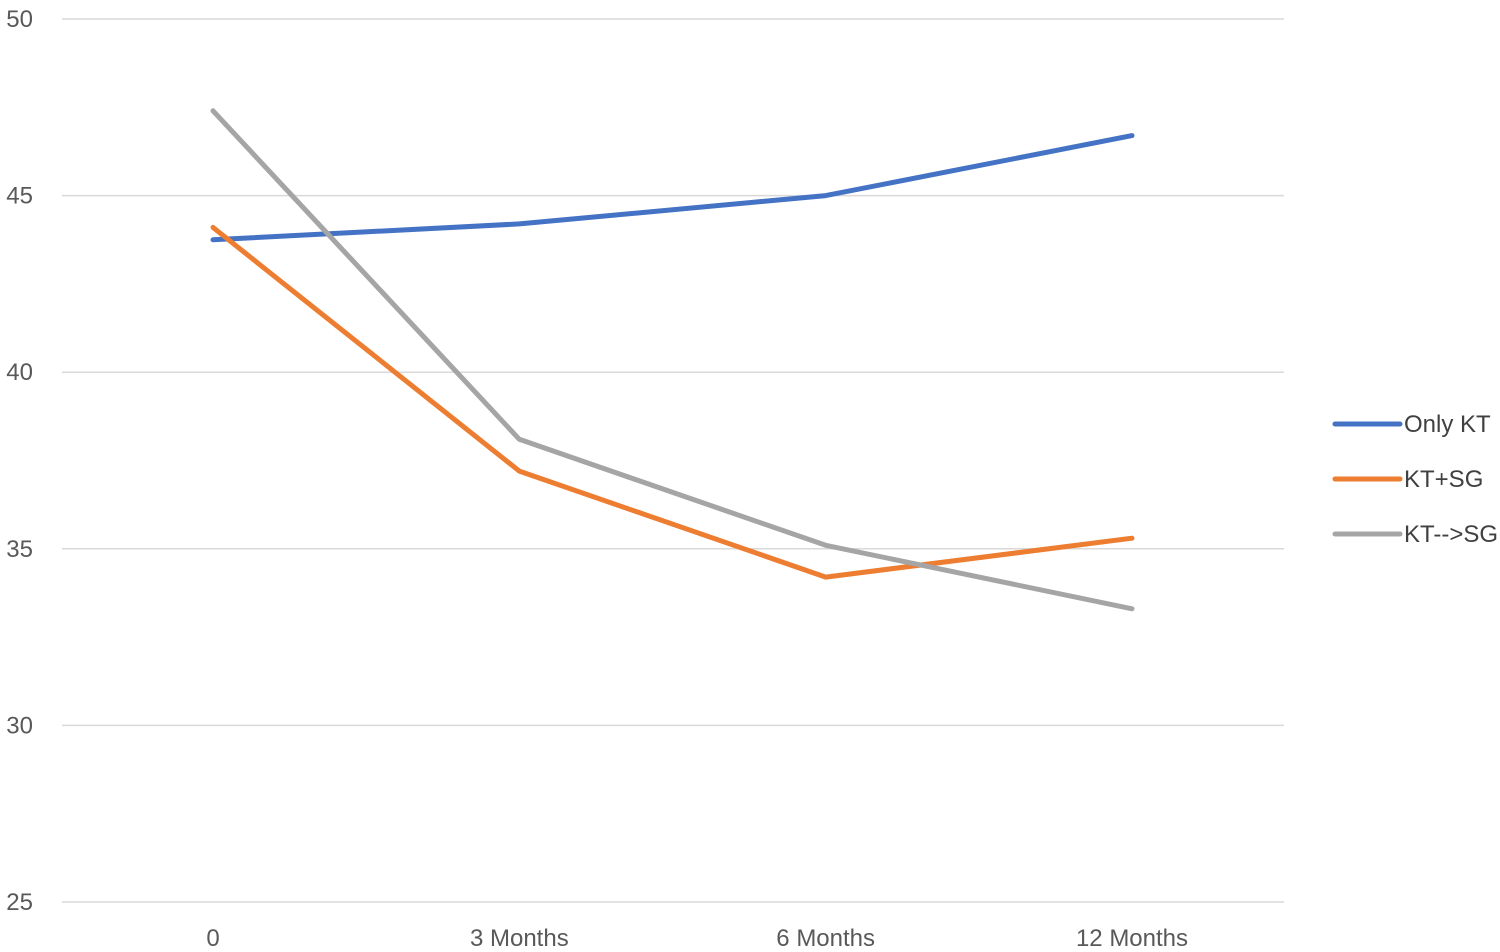 This screenshot has height=952, width=1500. What do you see at coordinates (19, 372) in the screenshot?
I see `y-tick-label: 40` at bounding box center [19, 372].